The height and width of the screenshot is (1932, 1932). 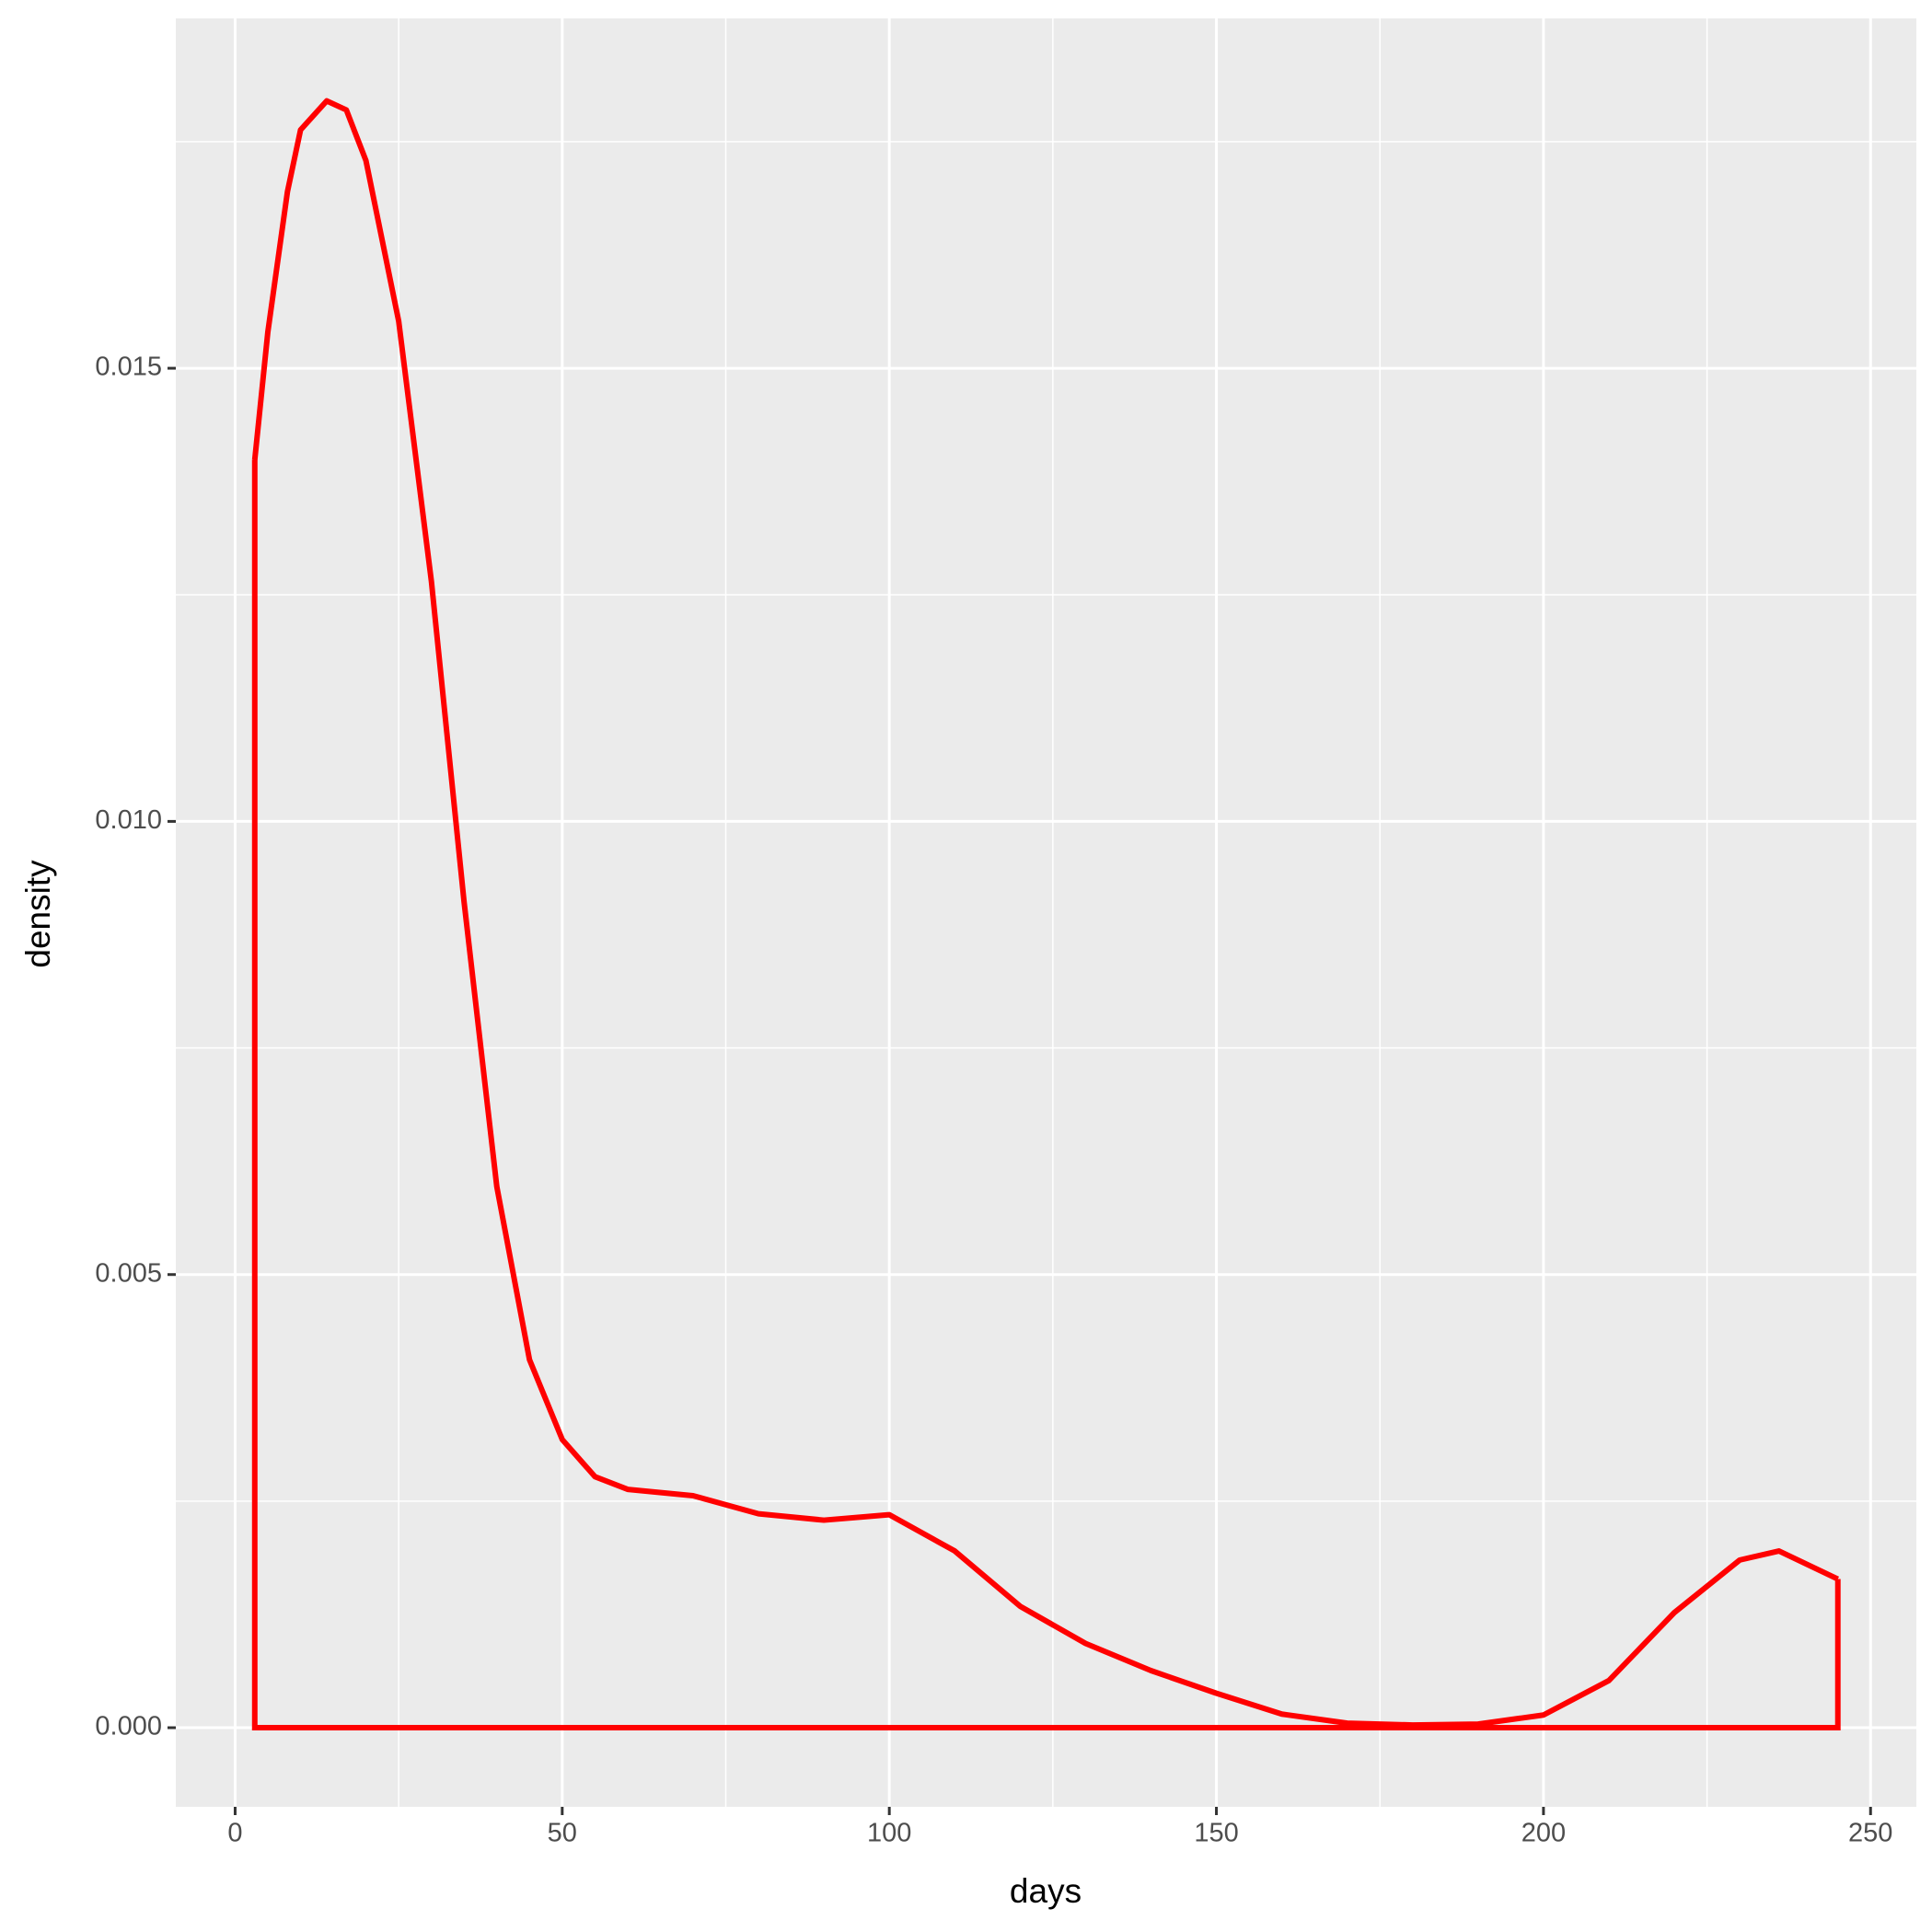 What do you see at coordinates (562, 1834) in the screenshot?
I see `x-tick-label: 50` at bounding box center [562, 1834].